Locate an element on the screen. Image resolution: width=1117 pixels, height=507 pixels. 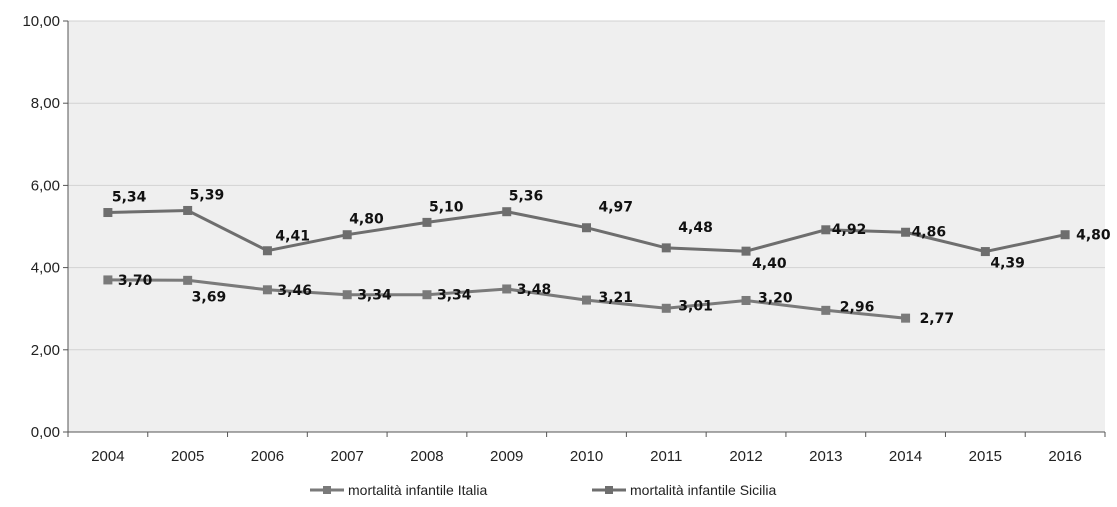
y-axis-ticks: 0,00 2,00 4,00 6,00 8,00 10,00 is located at coordinates (45, 227).